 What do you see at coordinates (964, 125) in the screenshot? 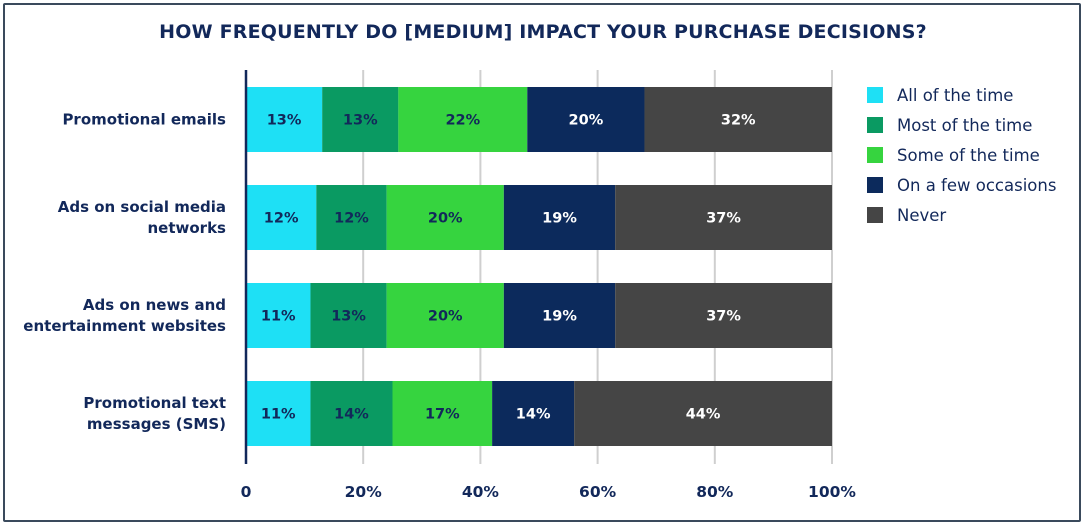
I see `legend-label: Most of the time` at bounding box center [964, 125].